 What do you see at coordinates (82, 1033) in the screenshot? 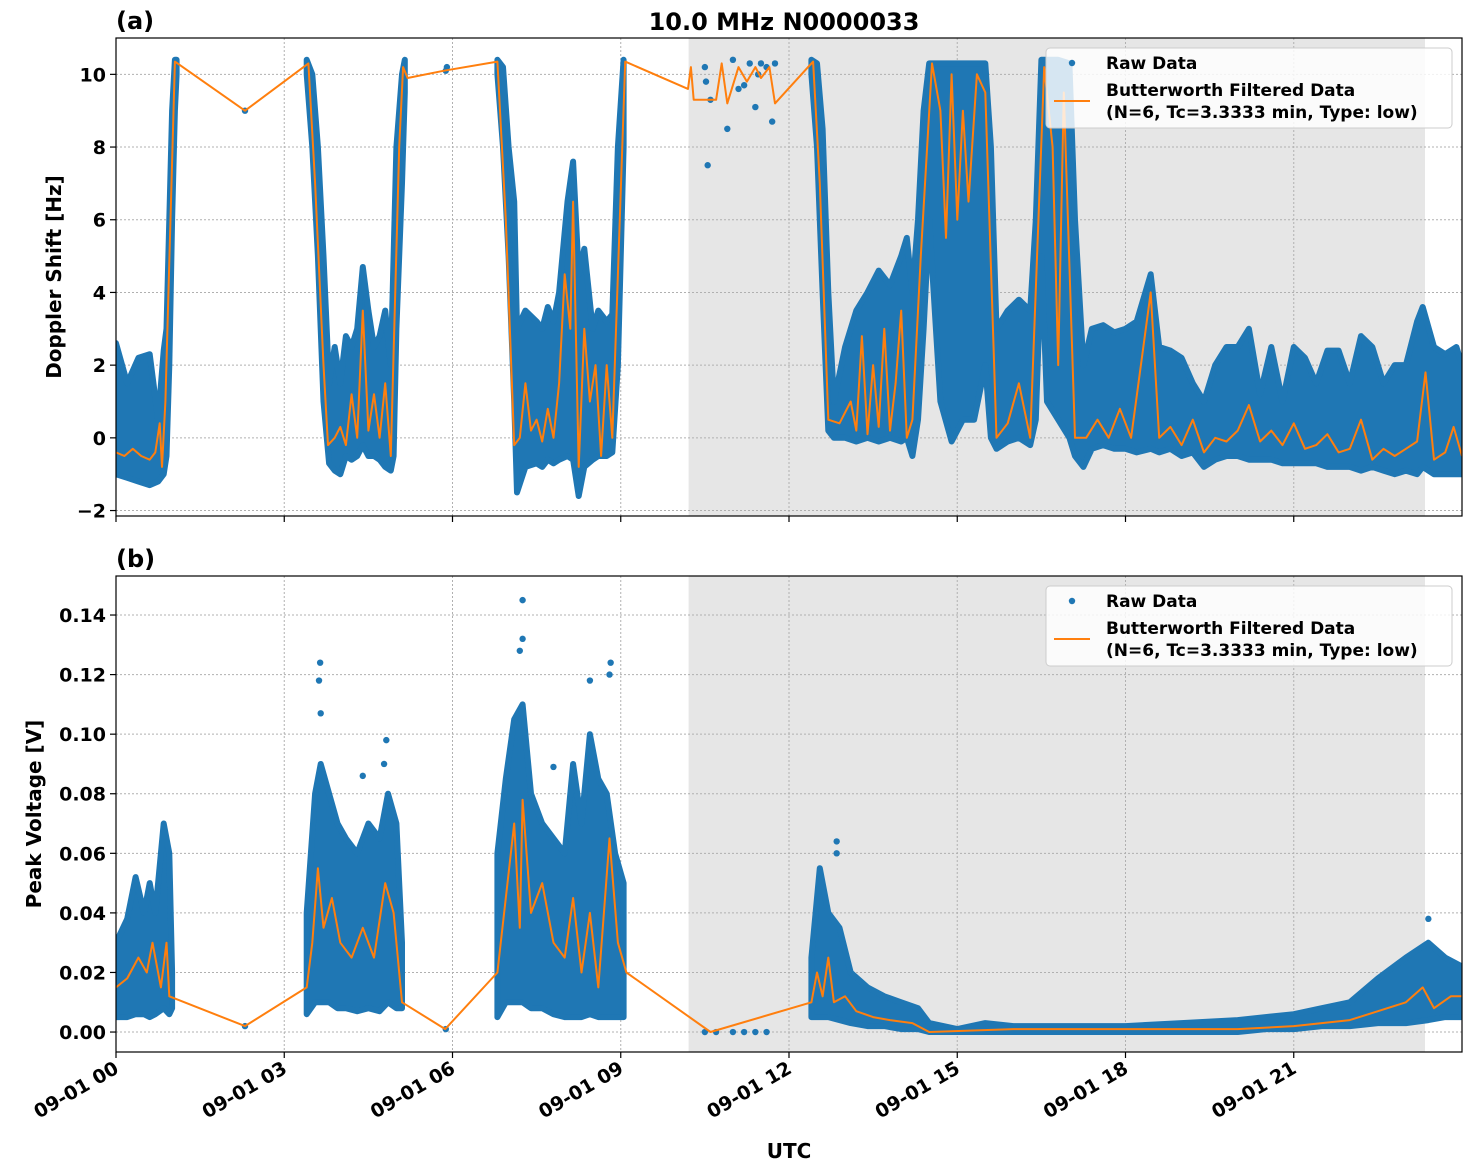
I see `y-tick-label: 0.00` at bounding box center [82, 1033].